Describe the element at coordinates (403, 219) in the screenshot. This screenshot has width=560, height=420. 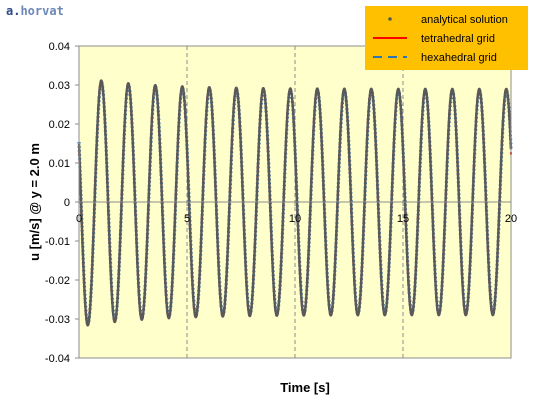
I see `x-tick-label: 15` at that location.